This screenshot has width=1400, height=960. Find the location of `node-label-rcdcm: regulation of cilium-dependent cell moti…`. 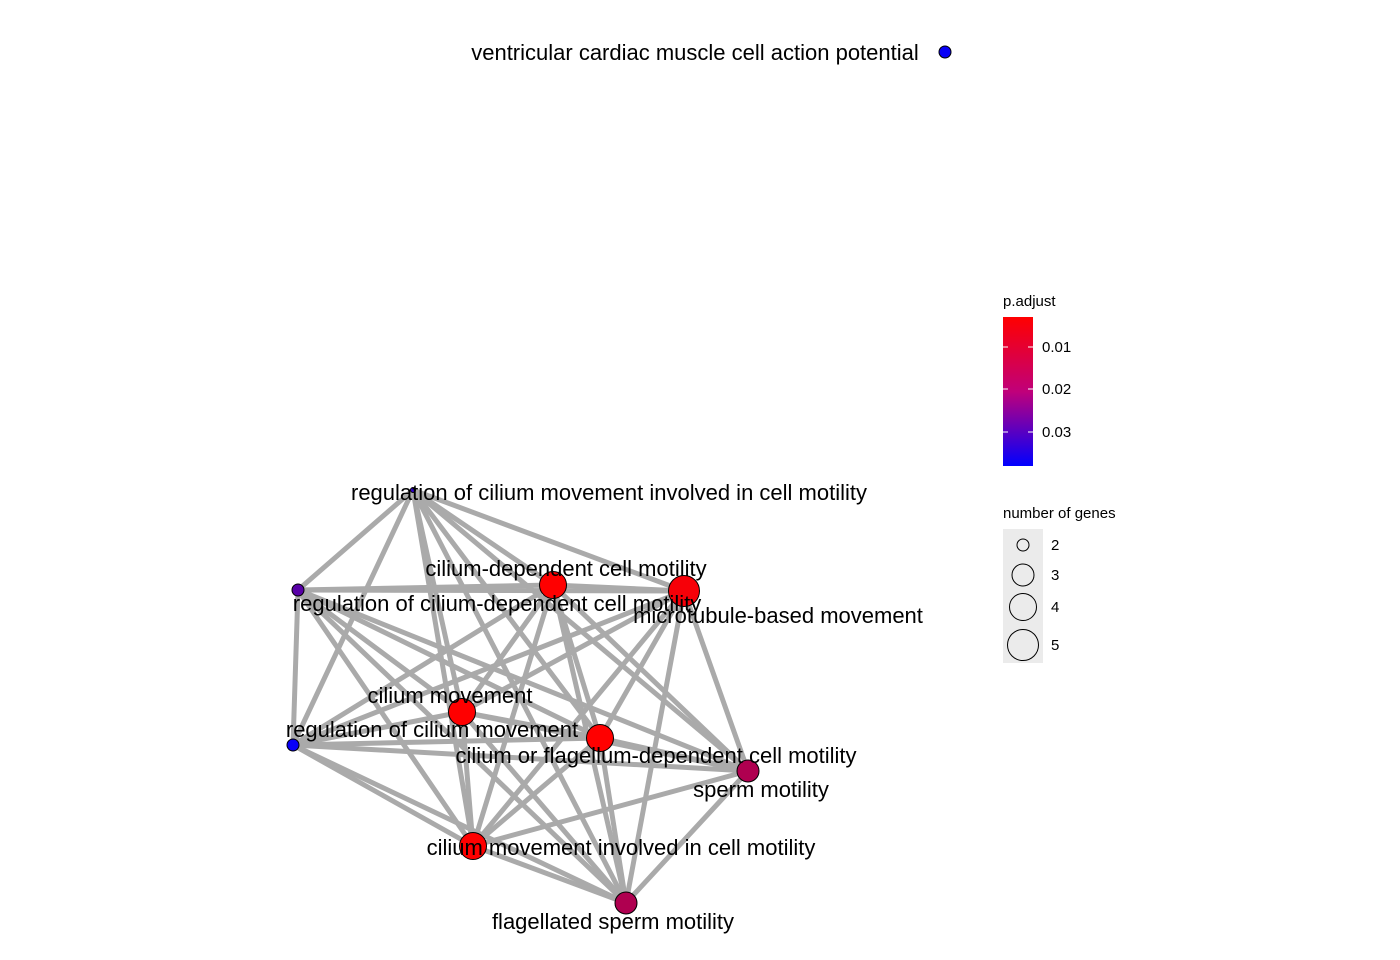

node-label-rcdcm: regulation of cilium-dependent cell moti… is located at coordinates (497, 603).